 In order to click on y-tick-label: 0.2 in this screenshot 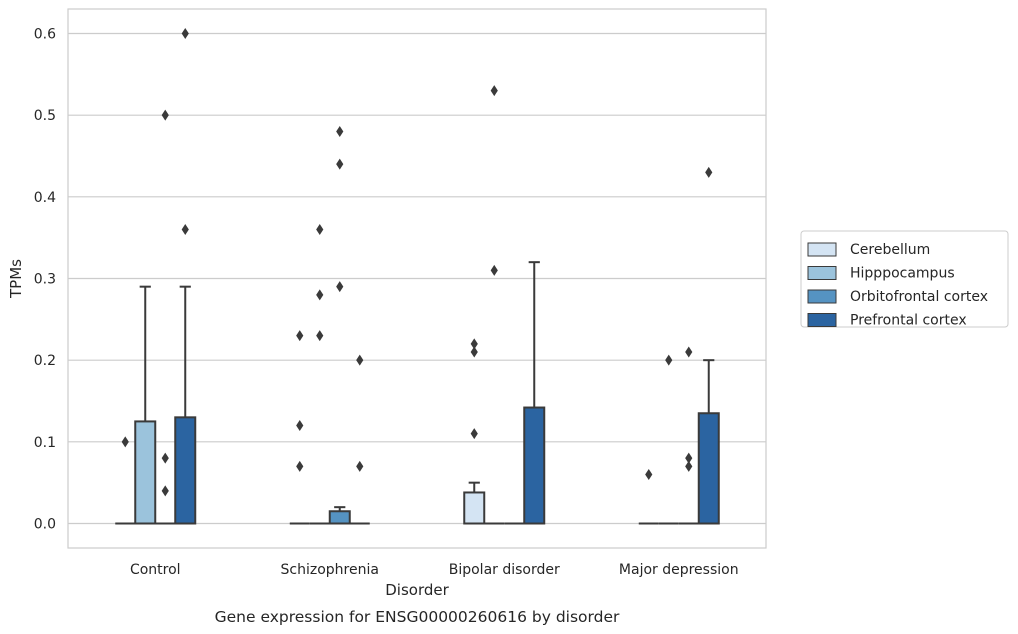, I will do `click(45, 361)`.